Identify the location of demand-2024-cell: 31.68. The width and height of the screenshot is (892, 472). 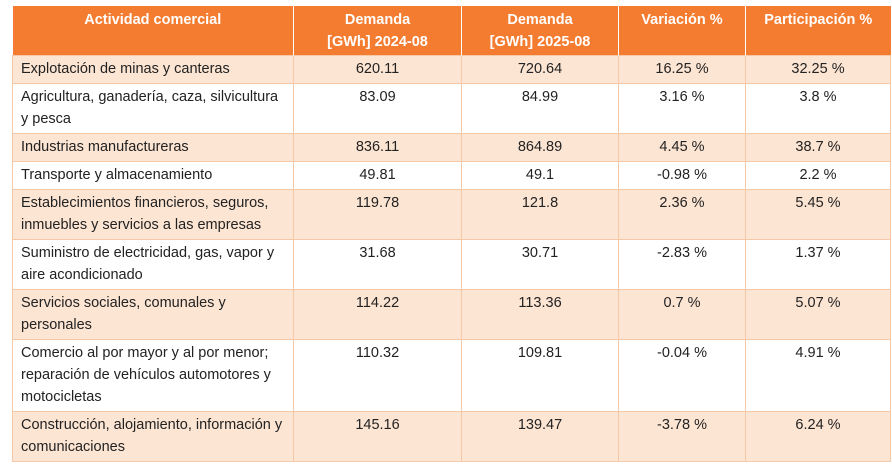
(377, 264).